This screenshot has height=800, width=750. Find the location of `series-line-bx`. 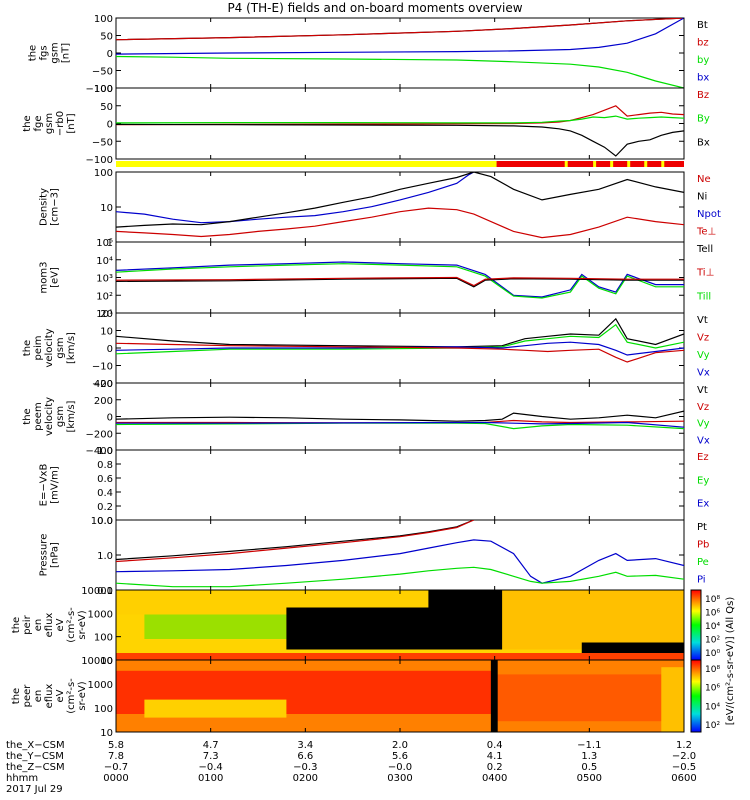

series-line-bx is located at coordinates (400, 36).